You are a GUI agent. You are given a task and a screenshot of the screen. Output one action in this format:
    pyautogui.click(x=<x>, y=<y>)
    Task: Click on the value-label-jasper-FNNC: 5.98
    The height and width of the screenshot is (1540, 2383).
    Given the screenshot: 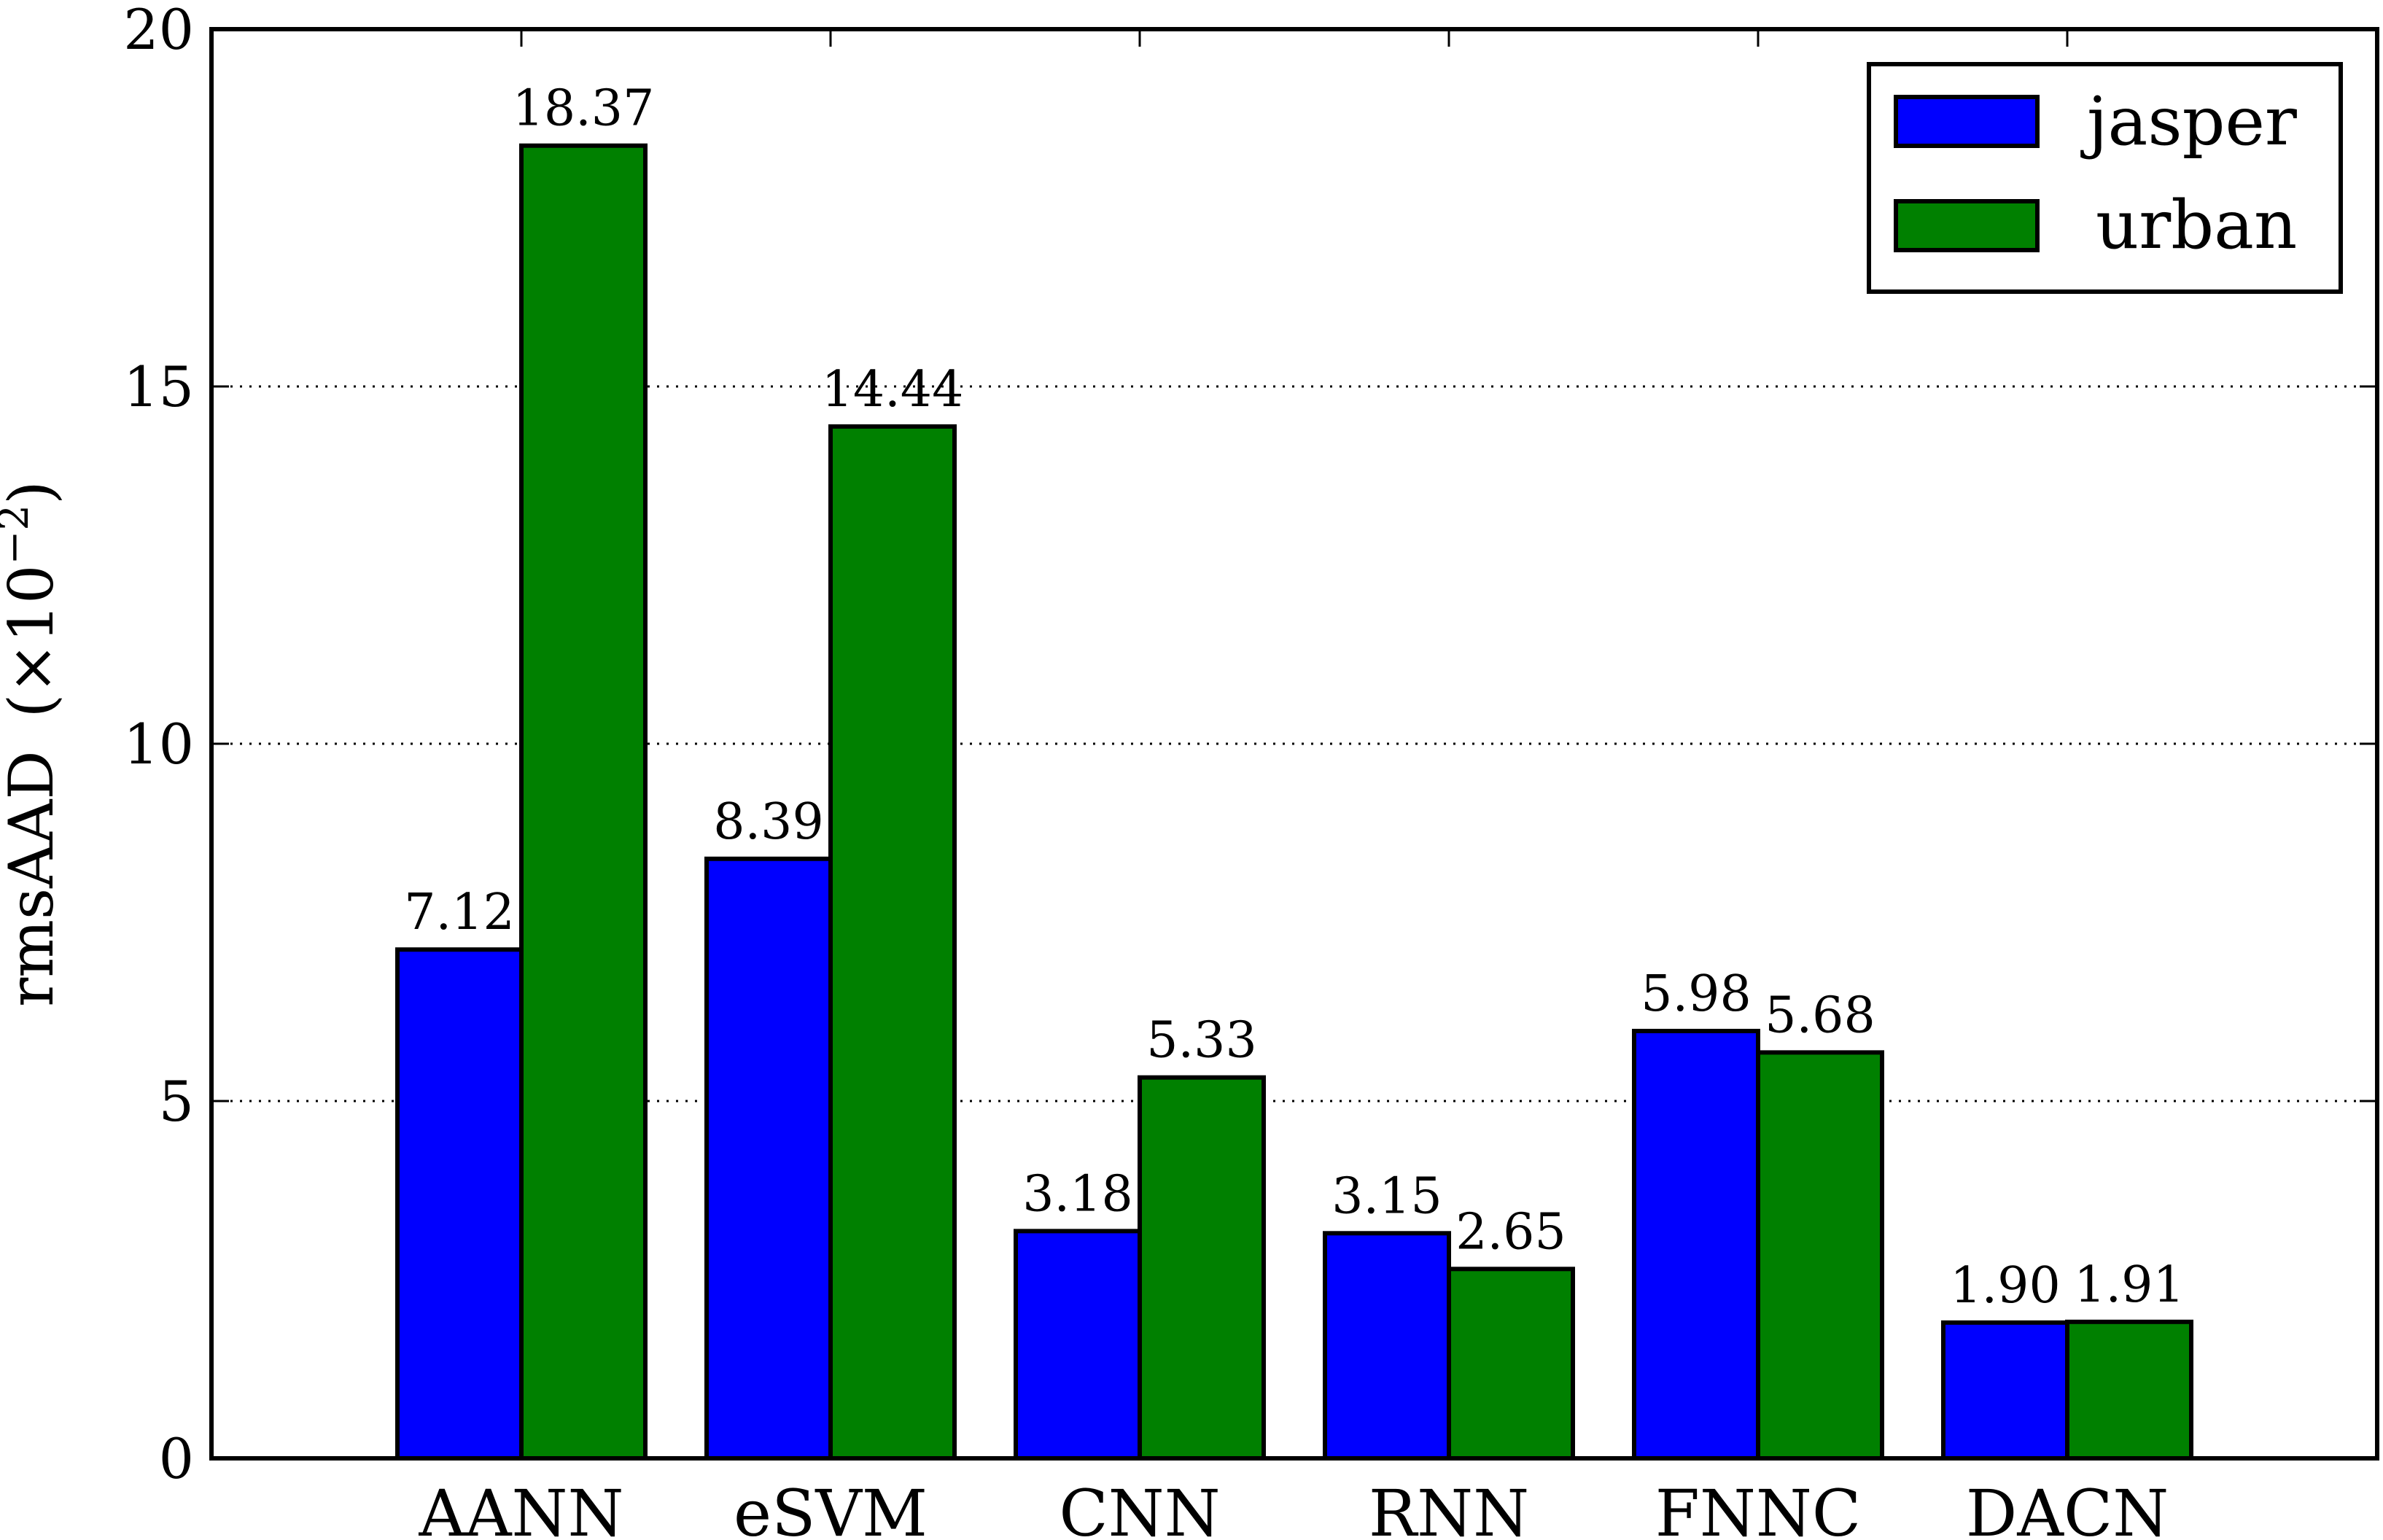 What is the action you would take?
    pyautogui.click(x=1696, y=994)
    